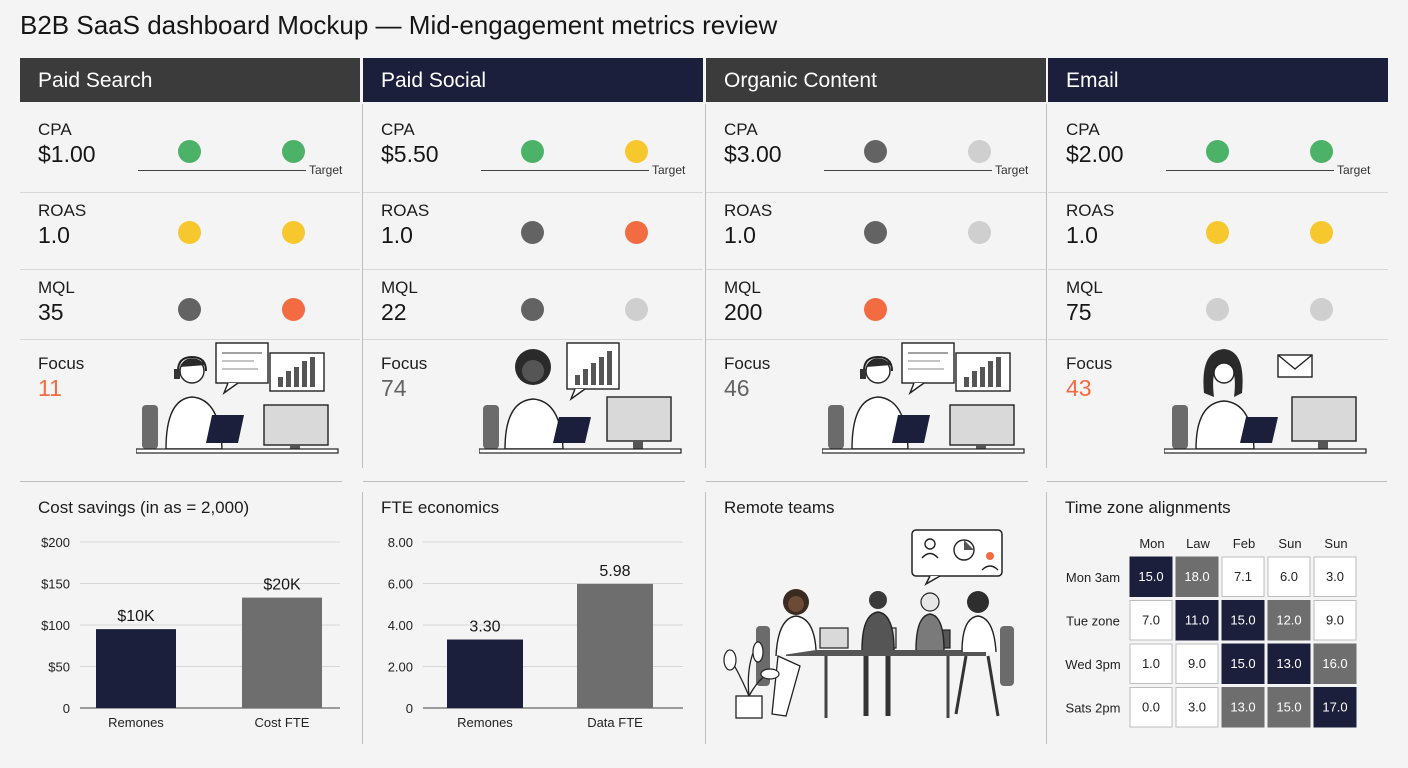 The image size is (1408, 768). What do you see at coordinates (485, 722) in the screenshot?
I see `x-category-label: Remones` at bounding box center [485, 722].